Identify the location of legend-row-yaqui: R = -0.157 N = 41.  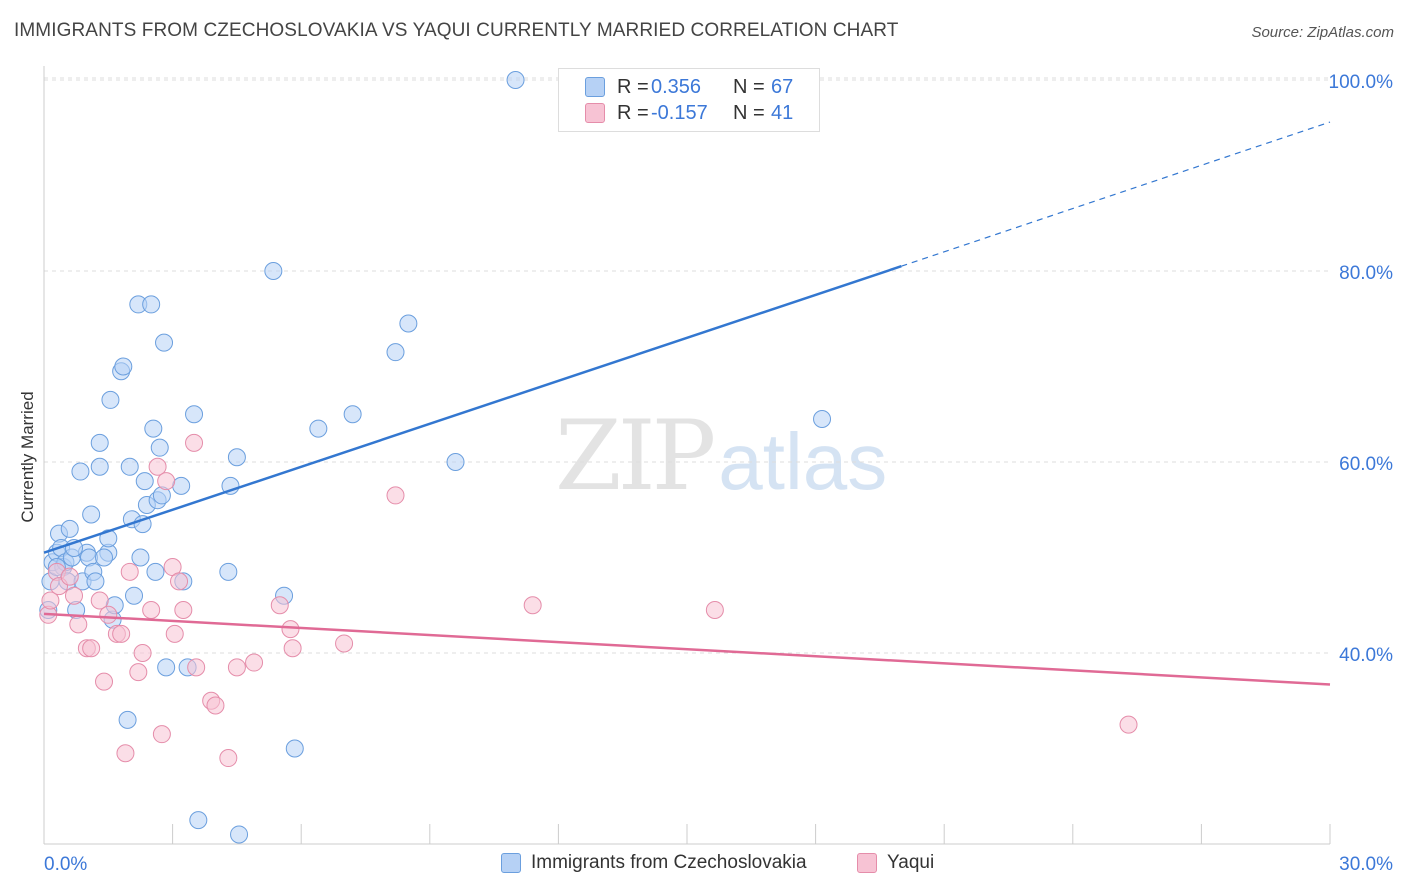
(689, 113).